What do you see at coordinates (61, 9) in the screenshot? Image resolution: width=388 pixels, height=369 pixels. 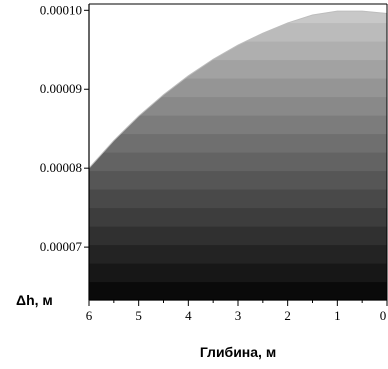 I see `y-tick-label: 0.00010` at bounding box center [61, 9].